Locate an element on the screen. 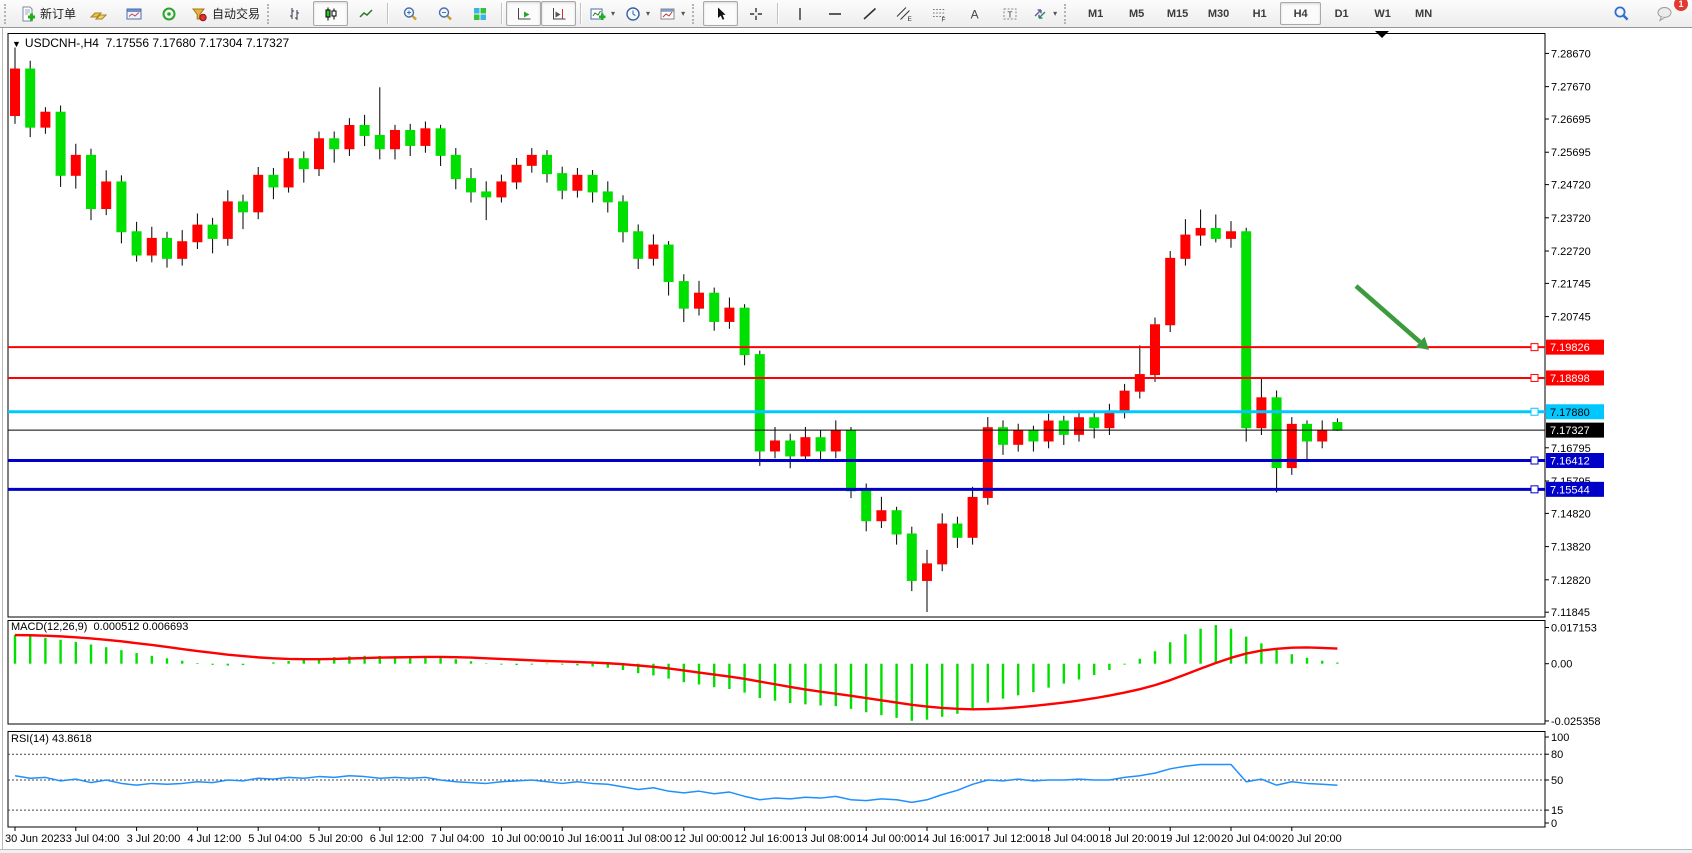 This screenshot has width=1692, height=853. fibonacci-button: F is located at coordinates (939, 13).